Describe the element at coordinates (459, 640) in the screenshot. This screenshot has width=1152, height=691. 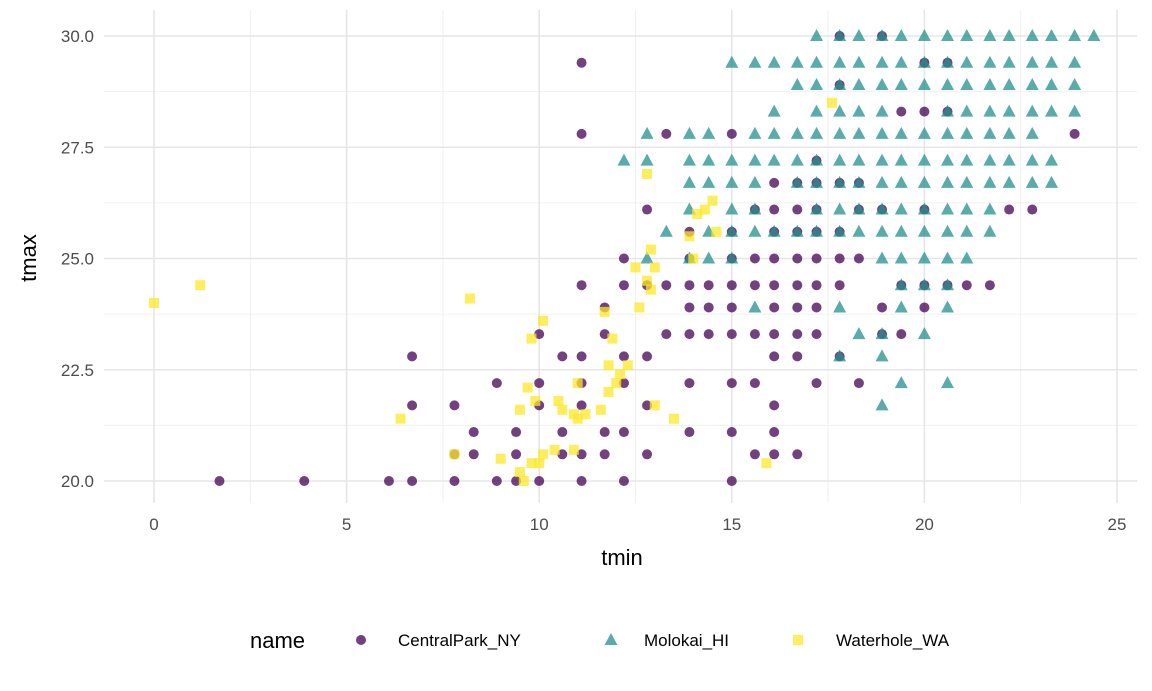
I see `legend-label-centralpark: CentralPark_NY` at that location.